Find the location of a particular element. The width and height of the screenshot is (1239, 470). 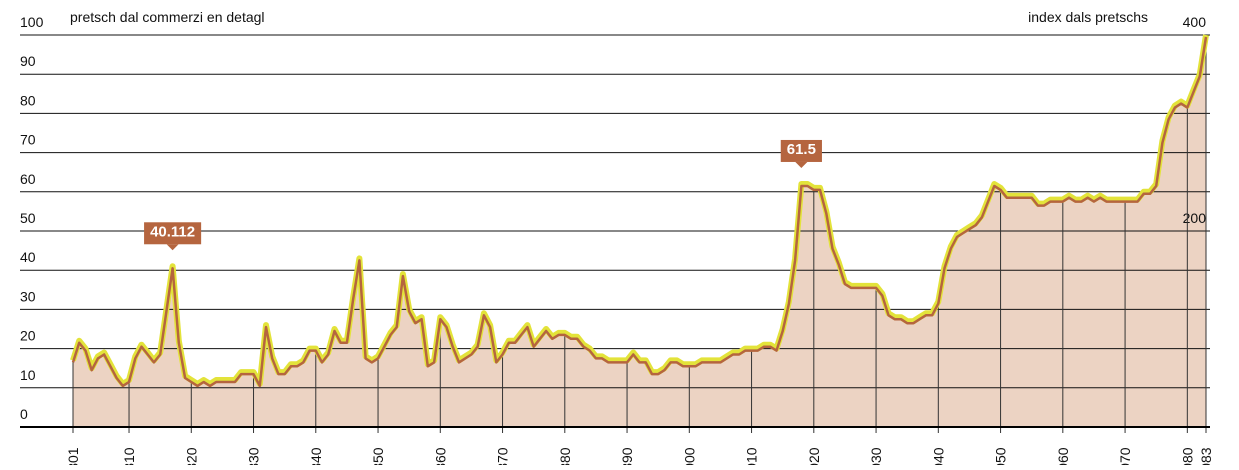

x-tick-label: 1890 is located at coordinates (627, 456).